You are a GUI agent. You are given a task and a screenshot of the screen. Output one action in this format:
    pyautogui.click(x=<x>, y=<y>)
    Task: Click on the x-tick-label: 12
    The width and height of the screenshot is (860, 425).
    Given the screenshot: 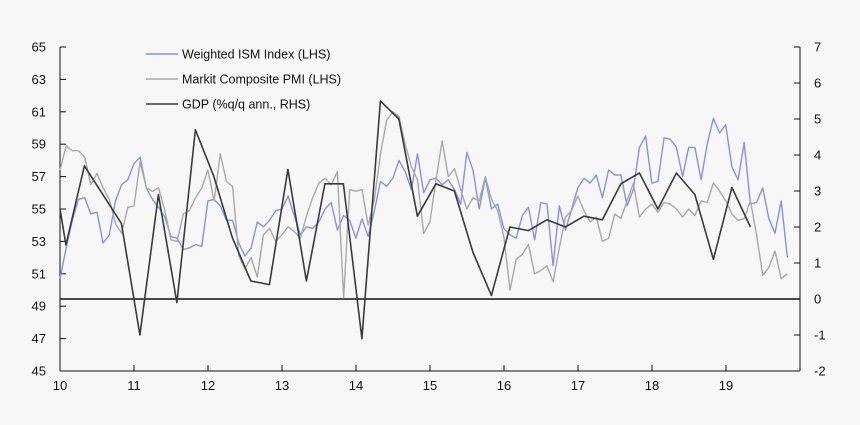 What is the action you would take?
    pyautogui.click(x=208, y=385)
    